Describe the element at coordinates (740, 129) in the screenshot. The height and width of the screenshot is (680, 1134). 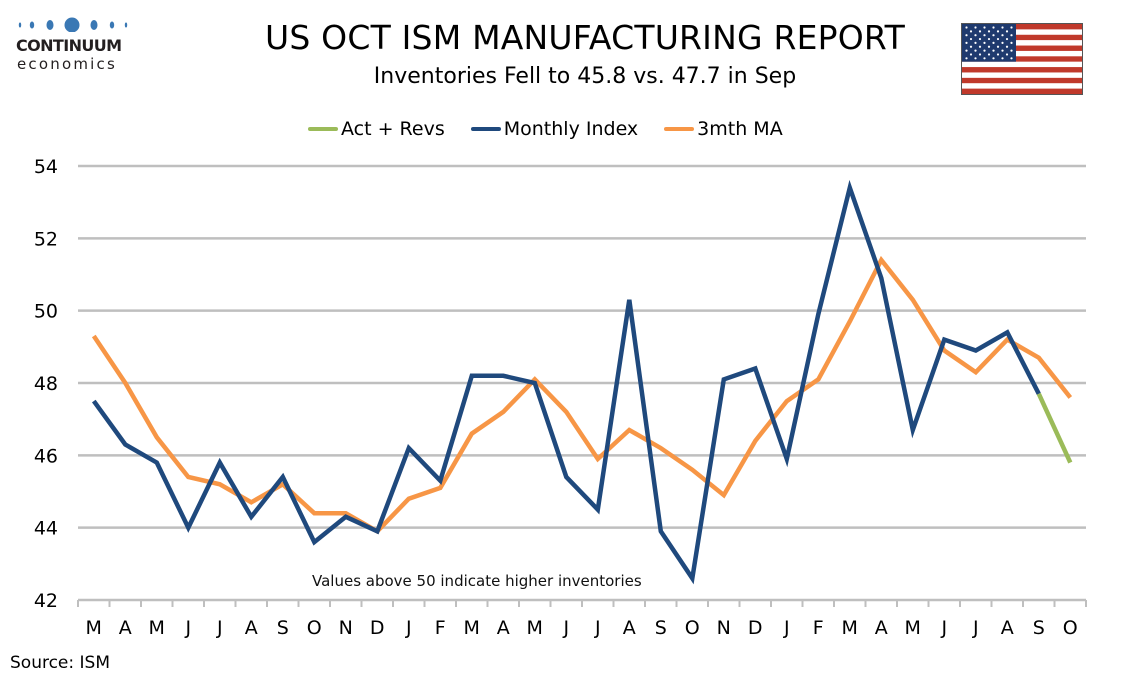
I see `legend-label-3mth-ma: 3mth MA` at that location.